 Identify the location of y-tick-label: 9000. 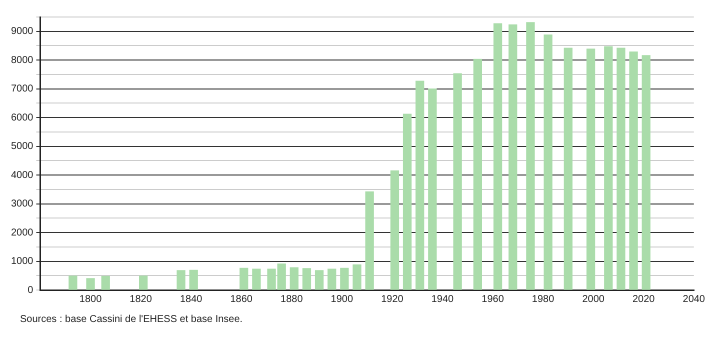
(22, 32).